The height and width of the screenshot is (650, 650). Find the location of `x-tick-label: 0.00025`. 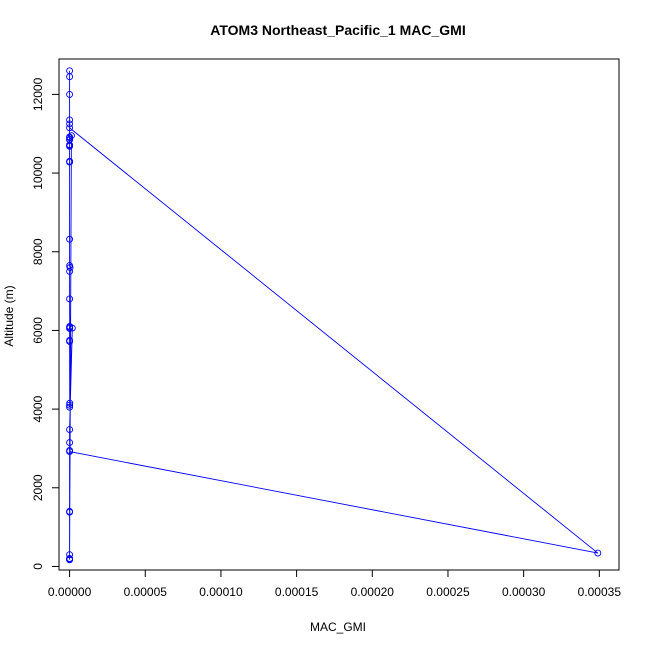

x-tick-label: 0.00025 is located at coordinates (448, 592).